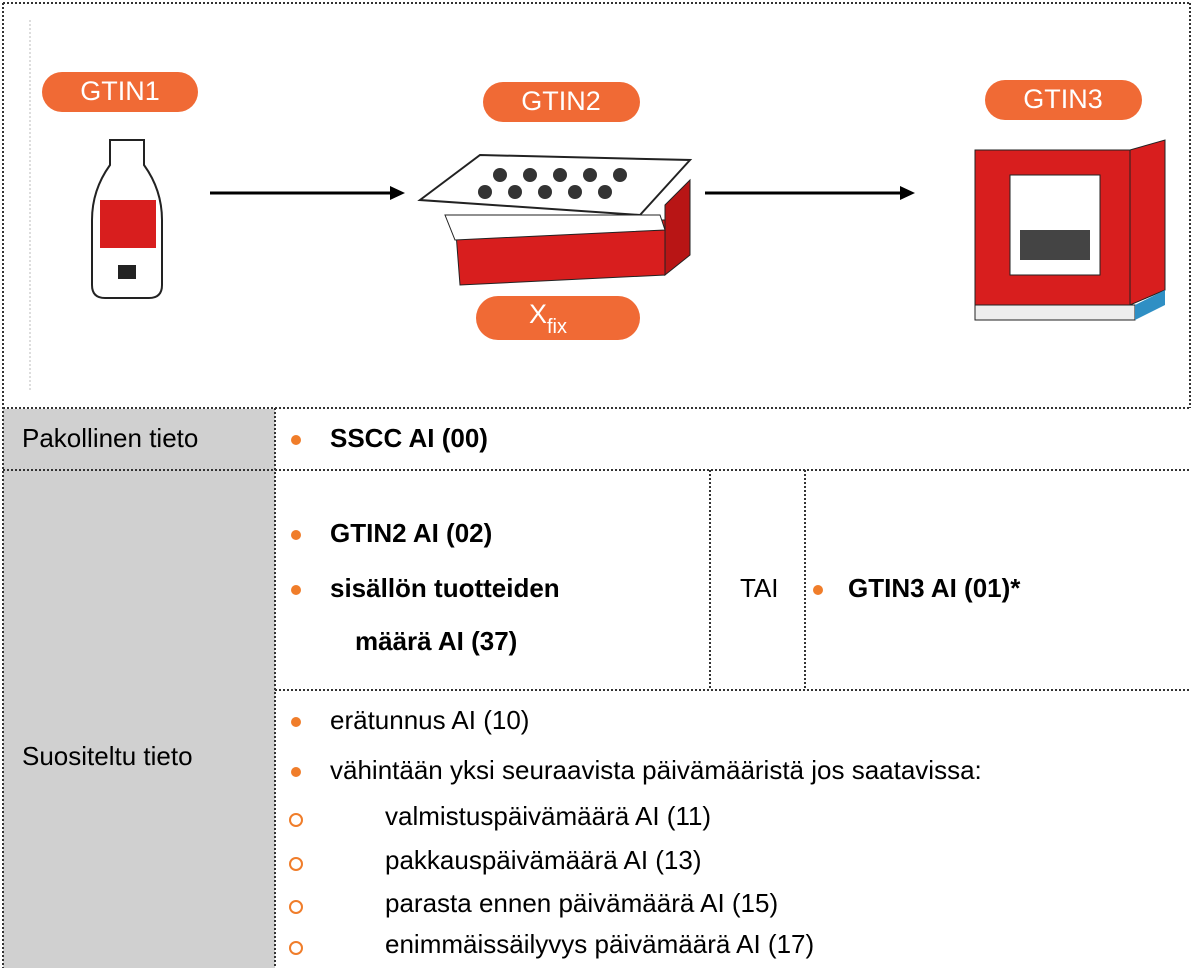 This screenshot has width=1193, height=968. I want to click on item: GTIN2 AI (02), so click(411, 533).